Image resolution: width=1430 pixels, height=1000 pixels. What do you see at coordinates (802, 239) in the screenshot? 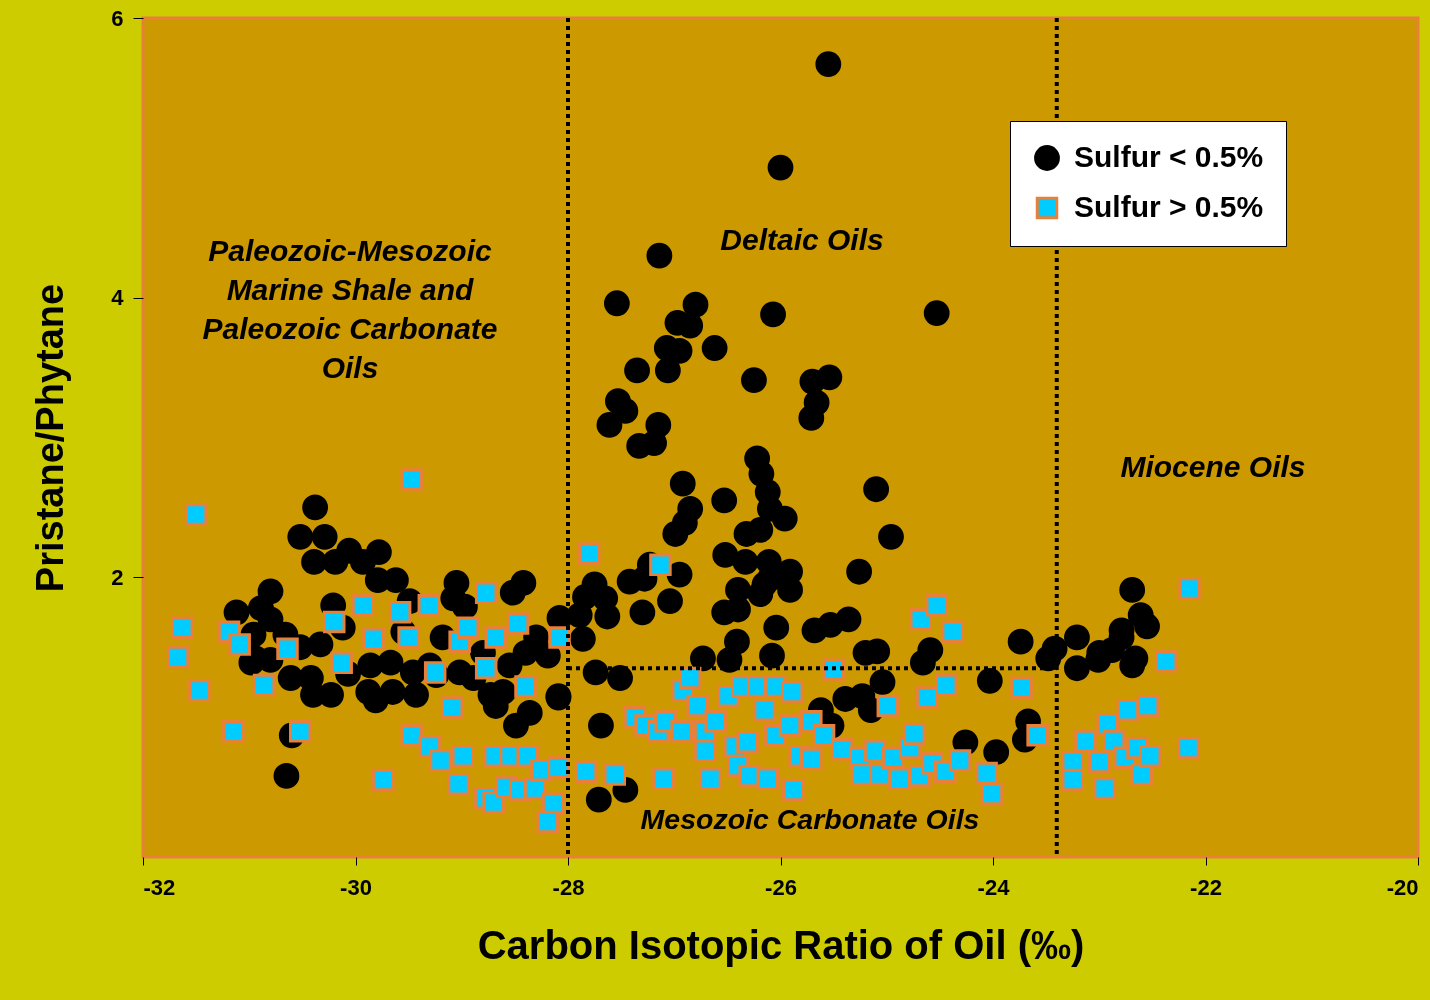
I see `annotation: Deltaic Oils` at bounding box center [802, 239].